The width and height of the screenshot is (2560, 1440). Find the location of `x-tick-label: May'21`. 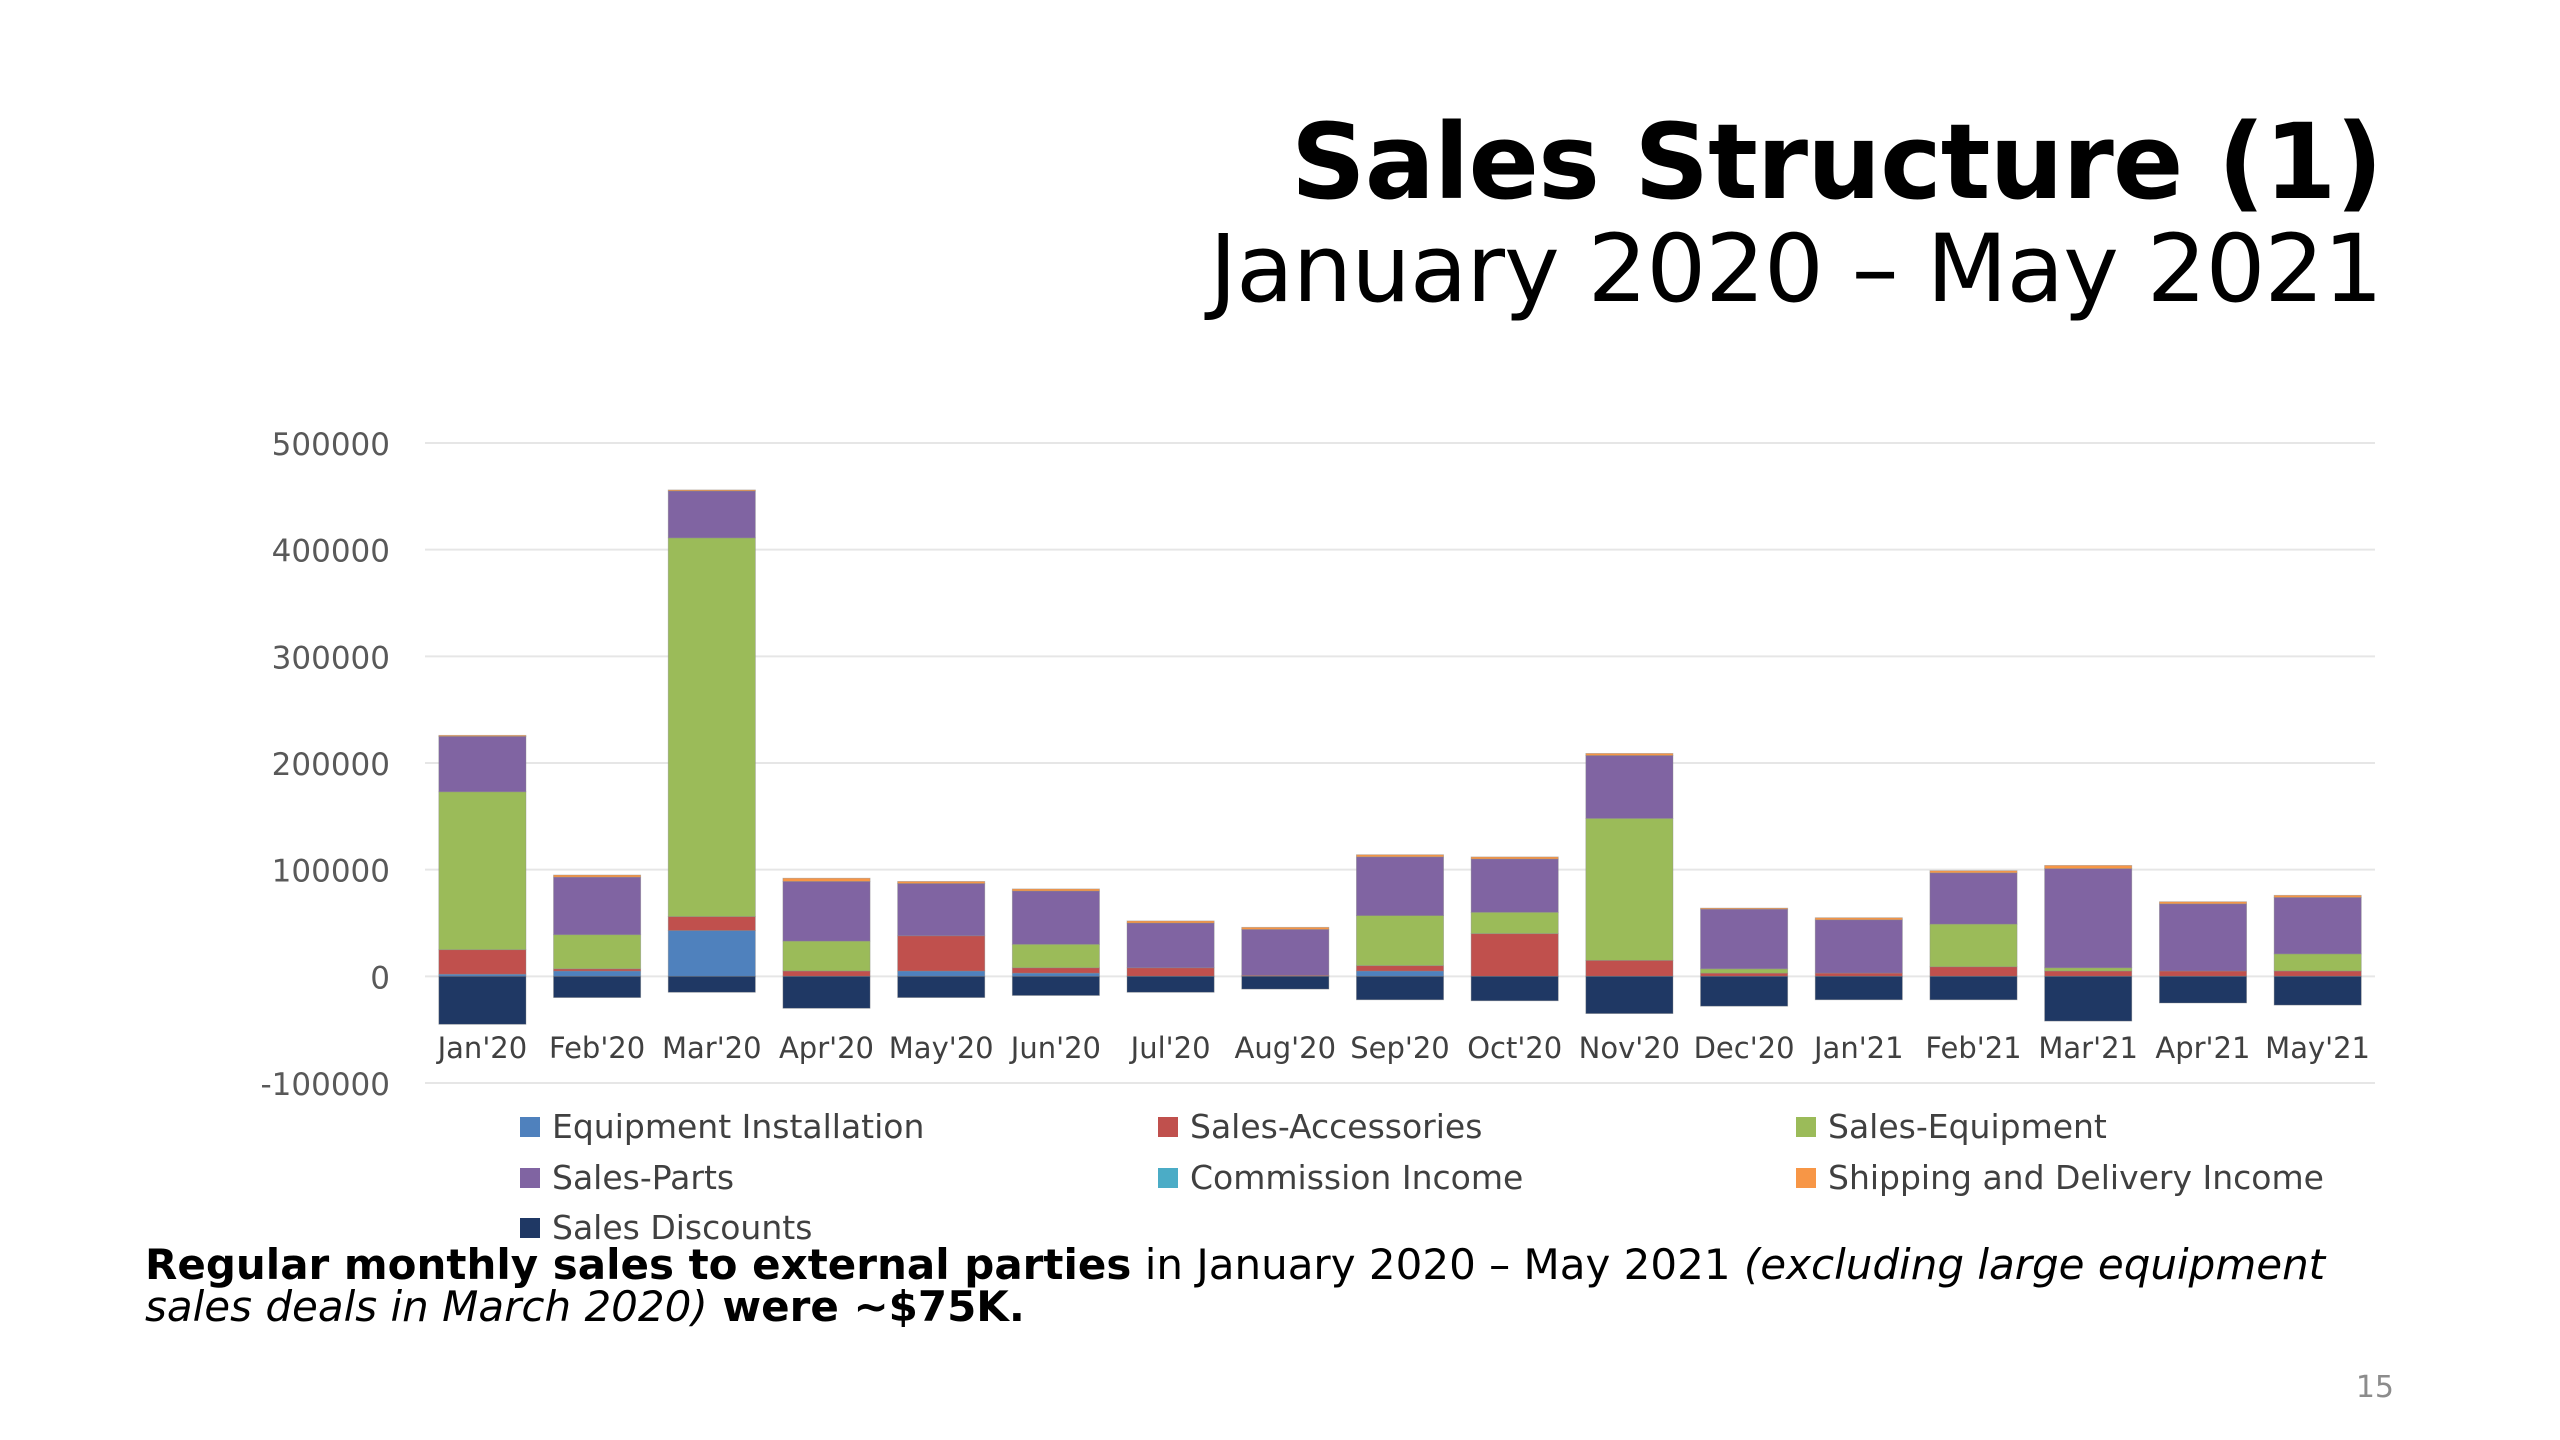

x-tick-label: May'21 is located at coordinates (2317, 1048).